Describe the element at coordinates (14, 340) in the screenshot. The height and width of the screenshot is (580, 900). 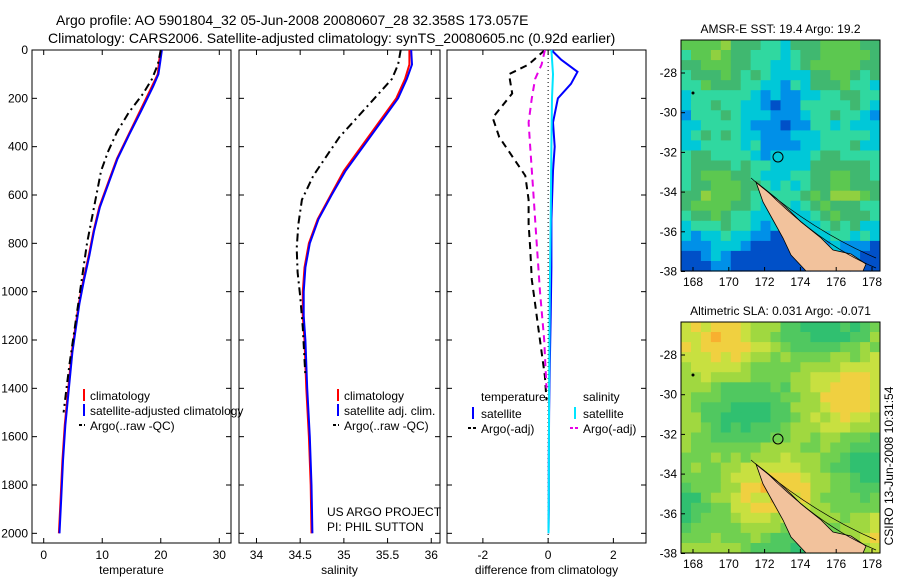
I see `ytick-label: 1200` at that location.